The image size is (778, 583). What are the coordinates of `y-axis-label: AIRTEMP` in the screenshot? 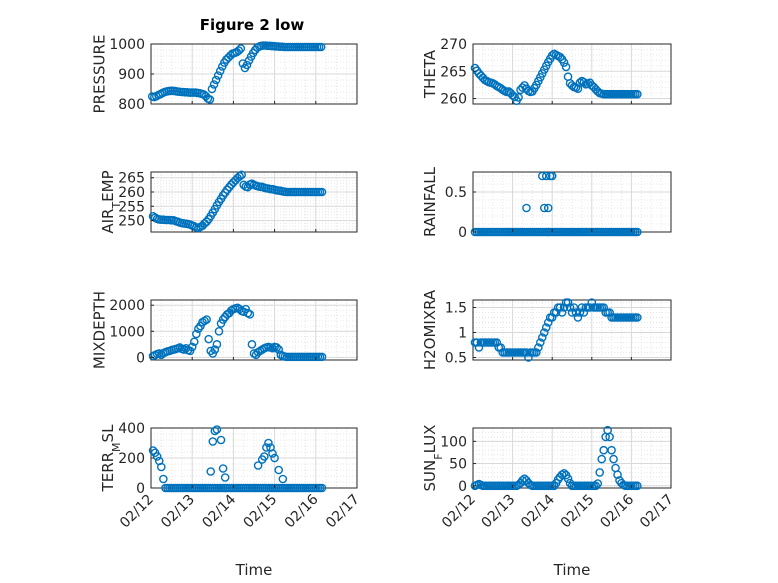 It's located at (111, 201).